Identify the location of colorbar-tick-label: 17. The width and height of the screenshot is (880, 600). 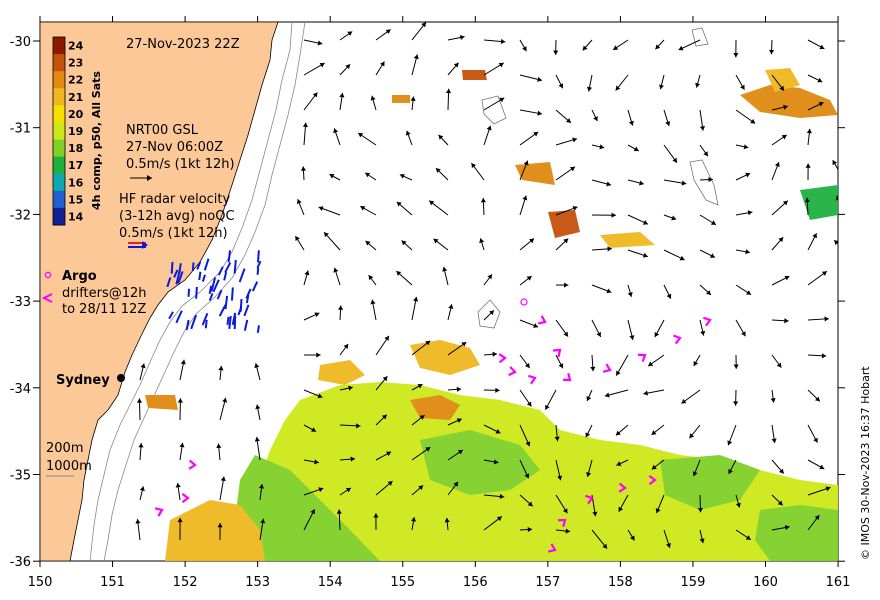
(75, 165).